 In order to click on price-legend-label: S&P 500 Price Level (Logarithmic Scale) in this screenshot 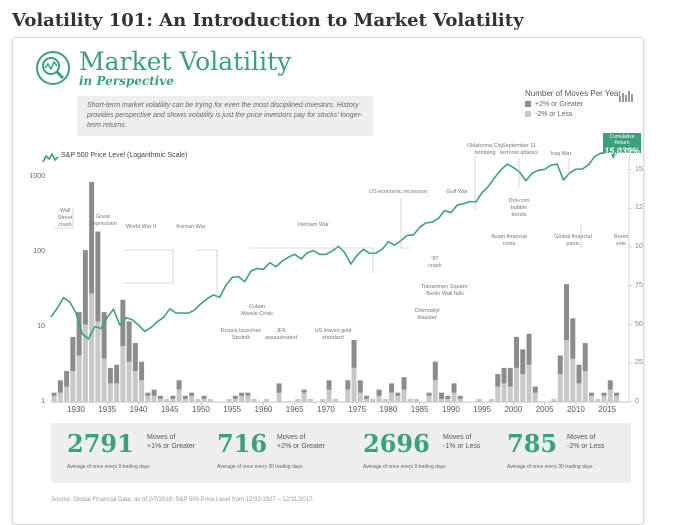, I will do `click(124, 155)`.